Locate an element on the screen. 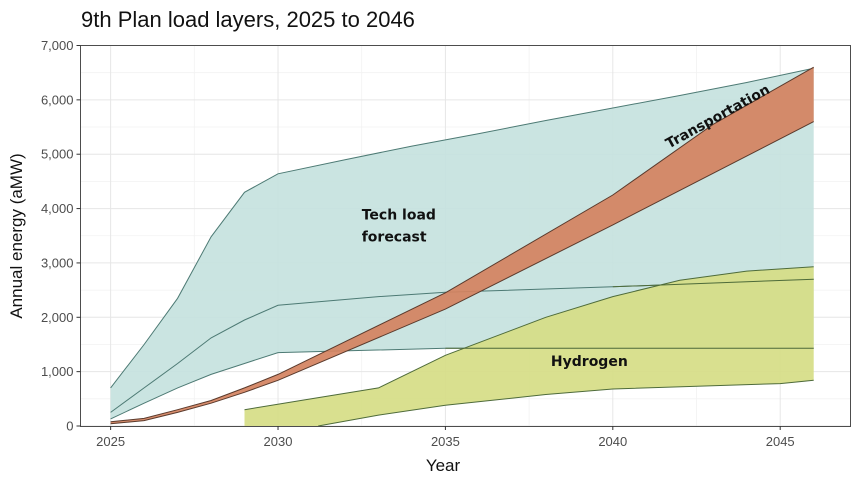  x-tick-label: 2040 is located at coordinates (612, 441).